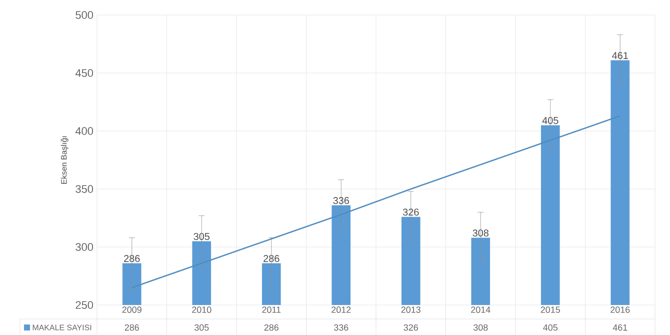 The image size is (670, 335). I want to click on data-label: 461, so click(620, 327).